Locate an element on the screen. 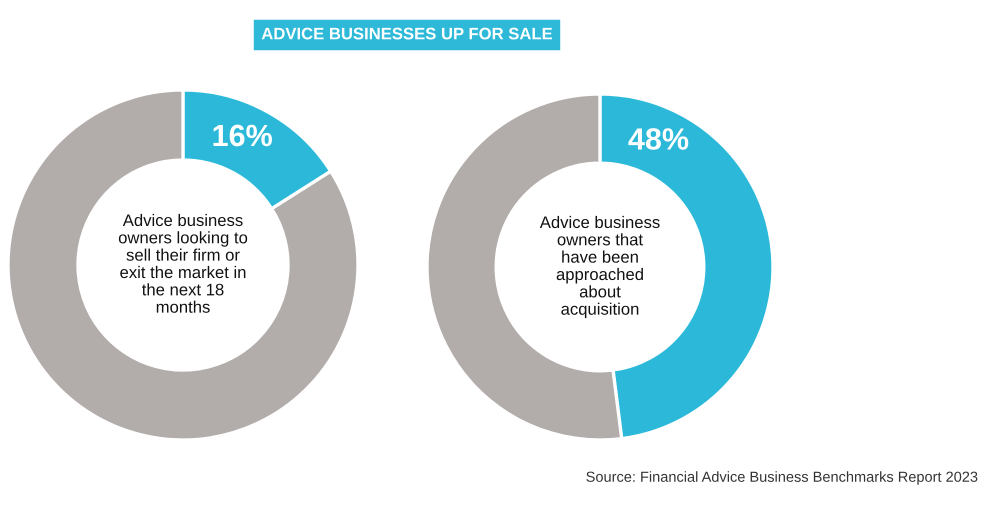  text: Advice business owners that have been approached about acquisition is located at coordinates (600, 267).